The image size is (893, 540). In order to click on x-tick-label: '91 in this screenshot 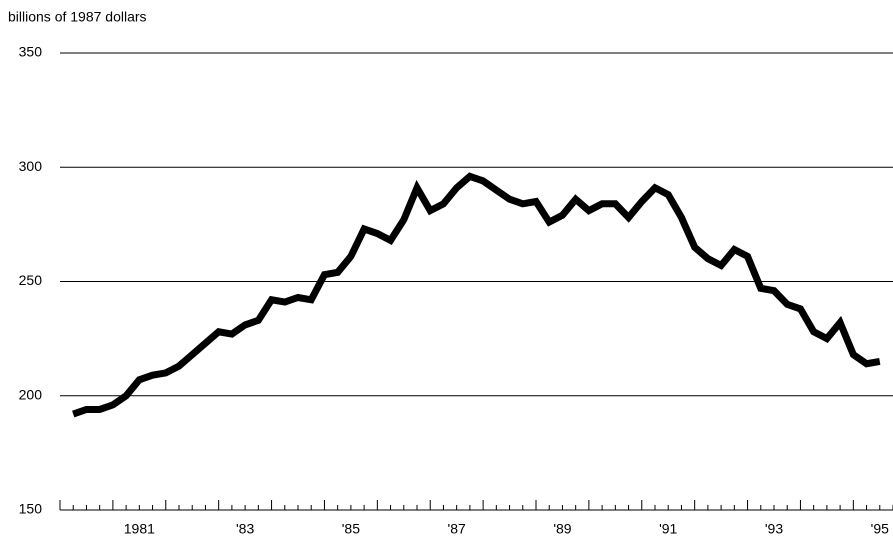, I will do `click(668, 529)`.